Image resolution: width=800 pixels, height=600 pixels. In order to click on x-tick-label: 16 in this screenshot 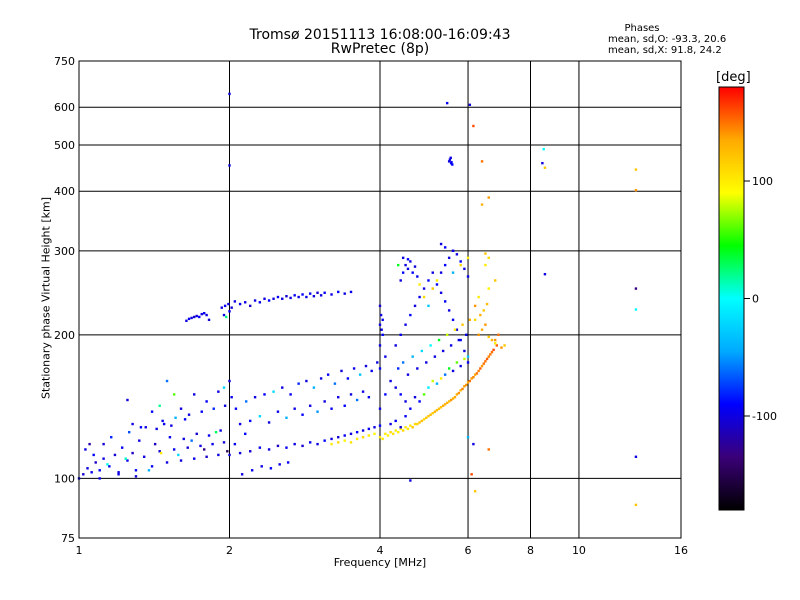, I will do `click(681, 550)`.